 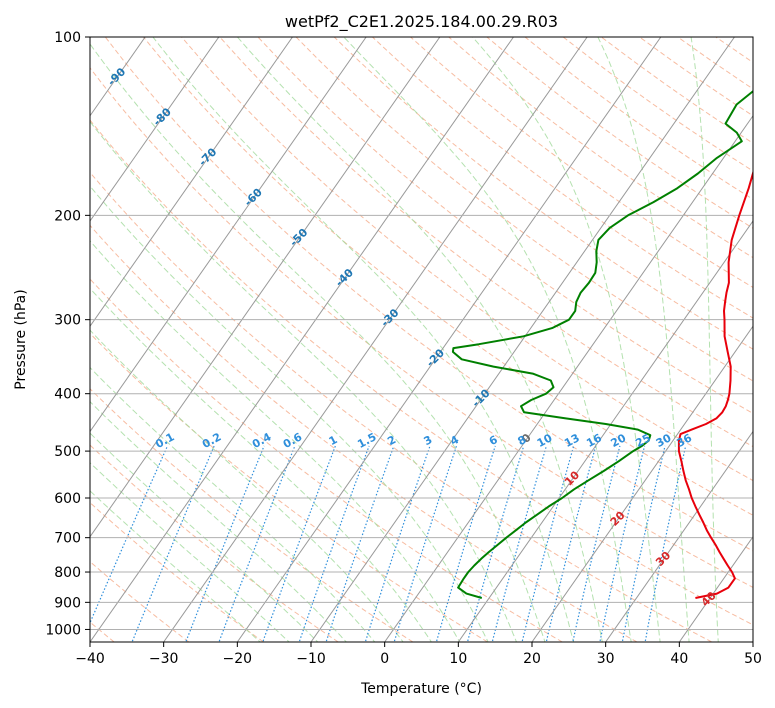 What do you see at coordinates (67, 573) in the screenshot?
I see `y-tick-label: 800` at bounding box center [67, 573].